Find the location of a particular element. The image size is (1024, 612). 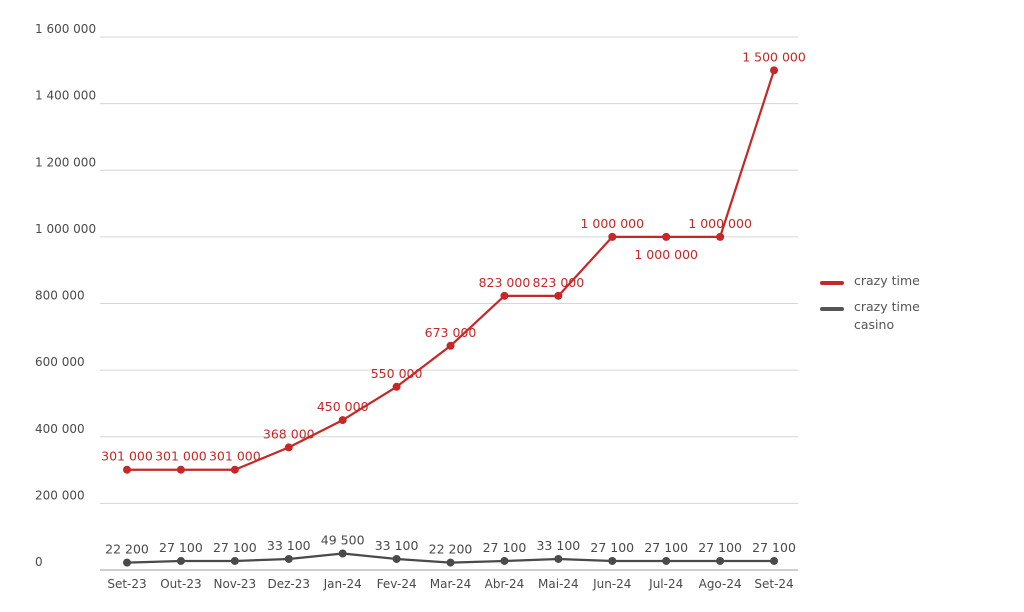

x-tick-label: Ago-24 is located at coordinates (720, 584).